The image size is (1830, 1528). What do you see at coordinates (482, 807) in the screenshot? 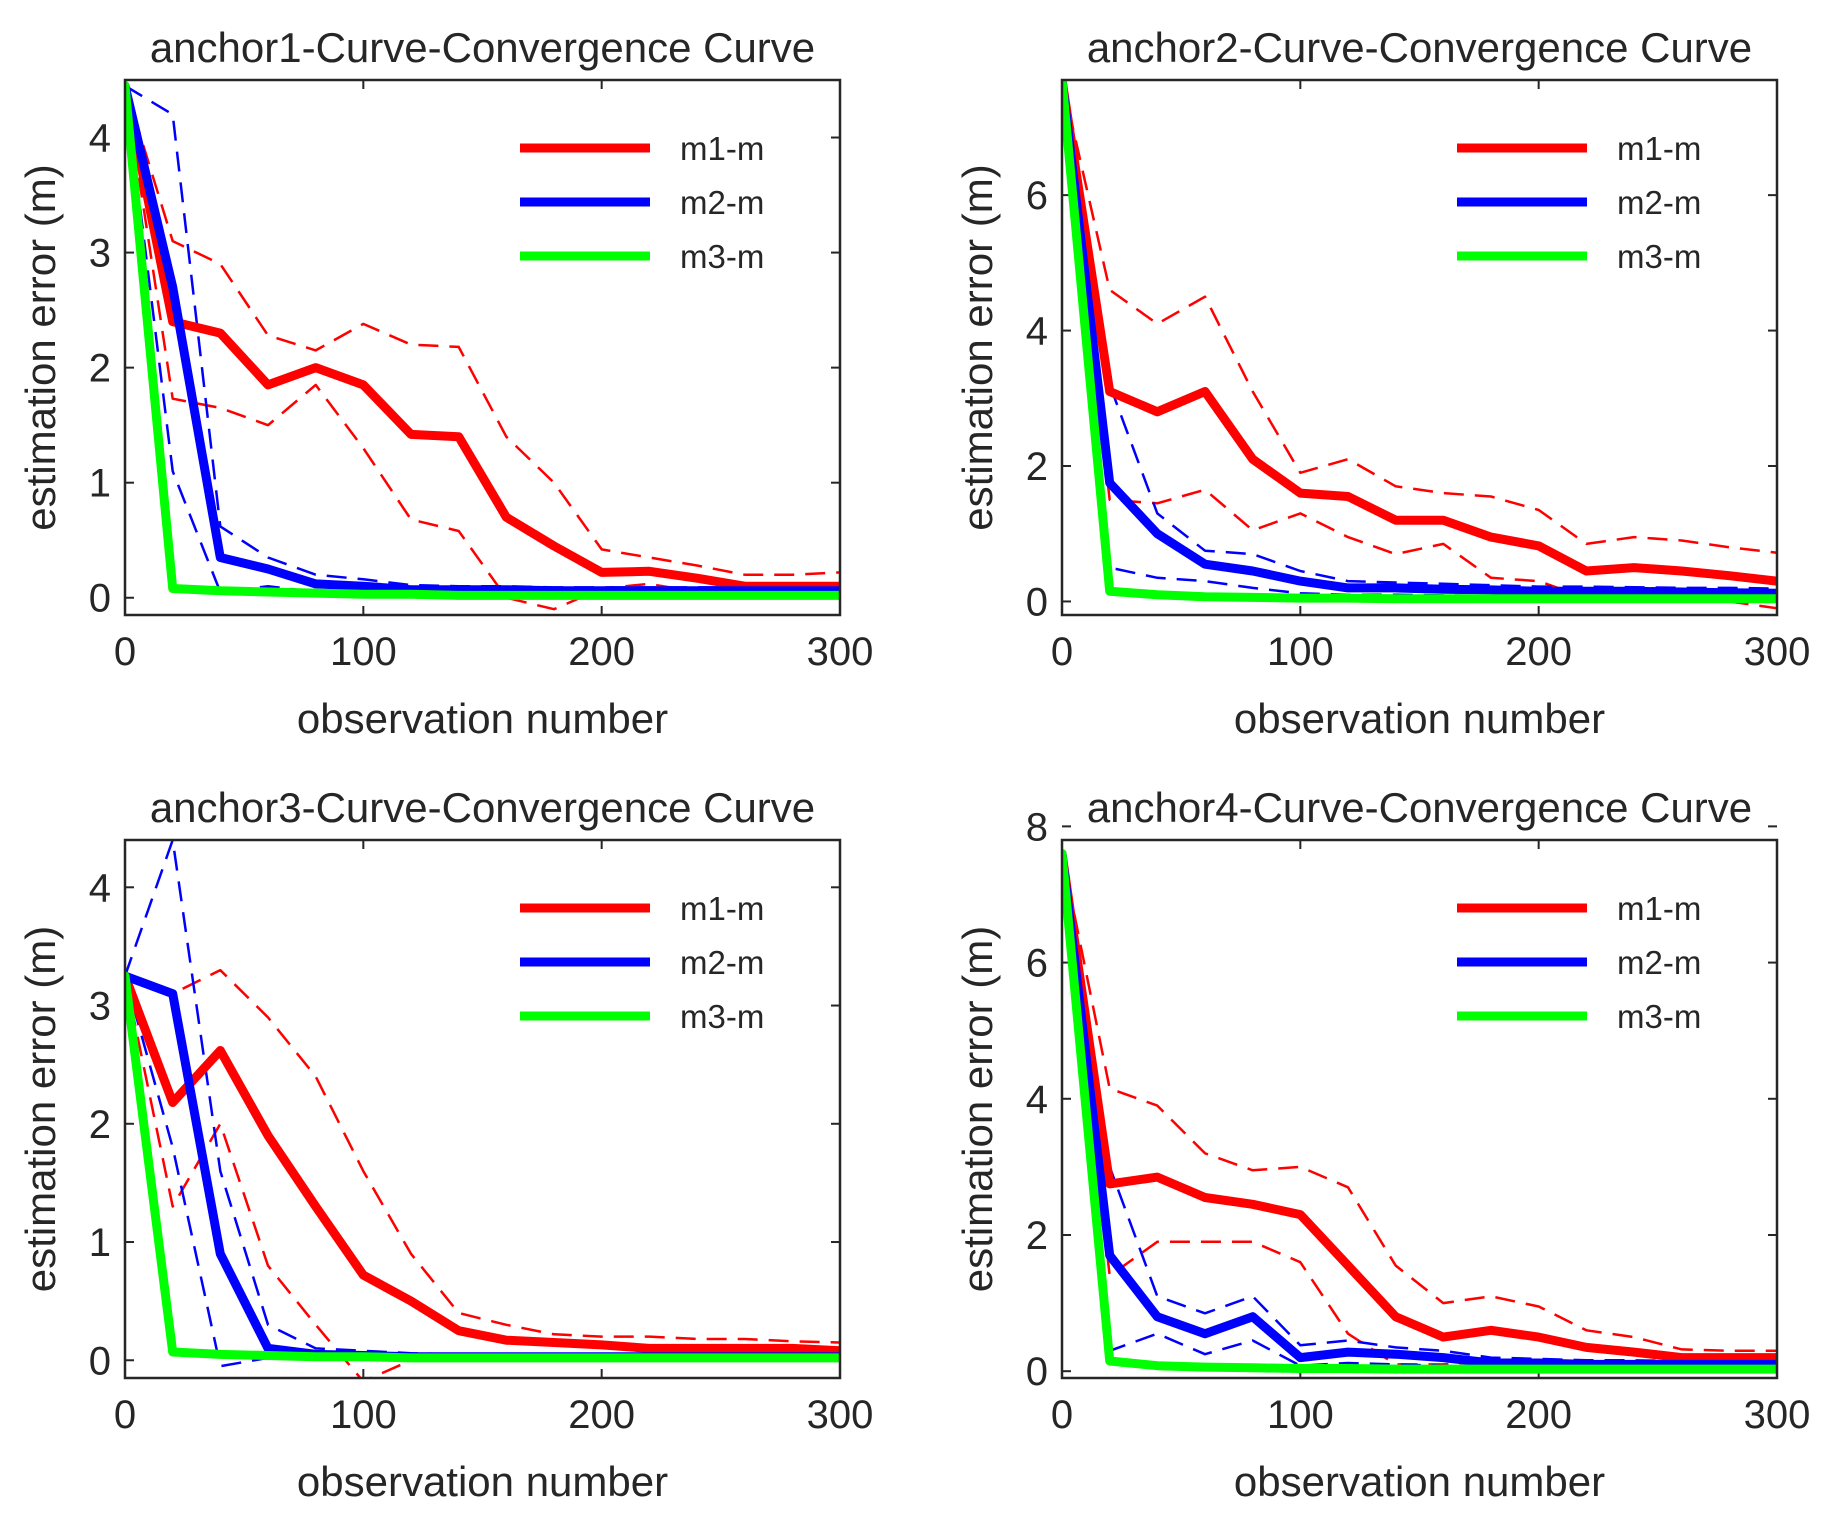
I see `chart-title: anchor3-Curve-Convergence Curve` at bounding box center [482, 807].